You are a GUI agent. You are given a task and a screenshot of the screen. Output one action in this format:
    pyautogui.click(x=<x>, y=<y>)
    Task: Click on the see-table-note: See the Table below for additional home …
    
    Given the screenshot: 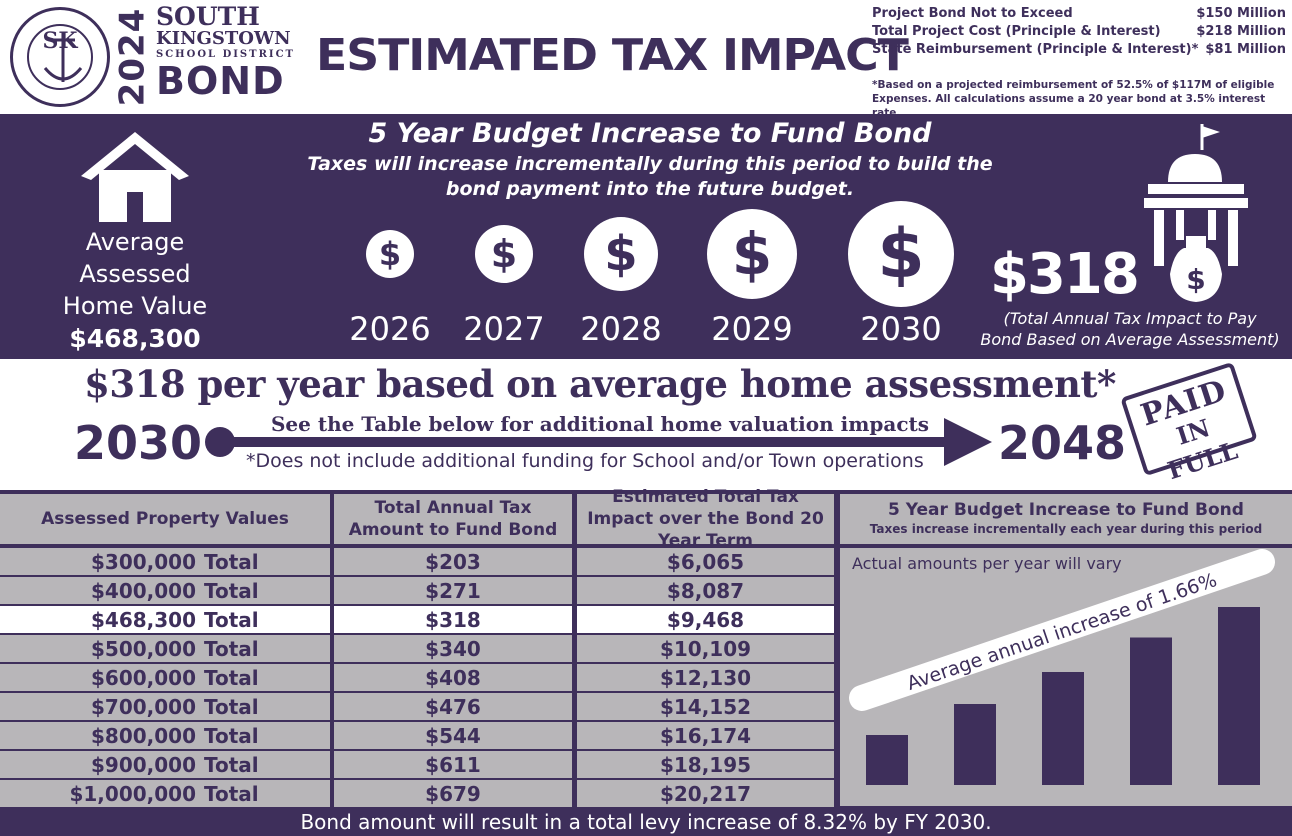 What is the action you would take?
    pyautogui.click(x=600, y=424)
    